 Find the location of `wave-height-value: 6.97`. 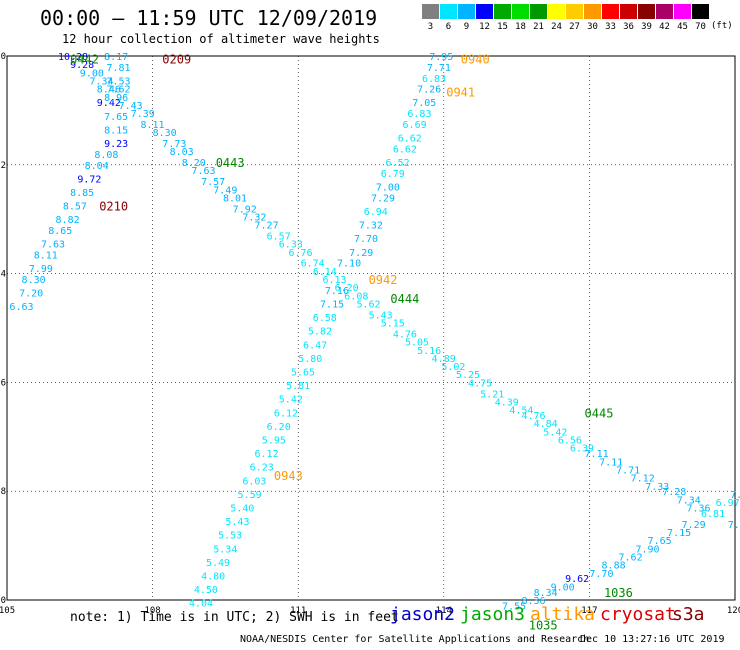

wave-height-value: 6.97 is located at coordinates (728, 503).